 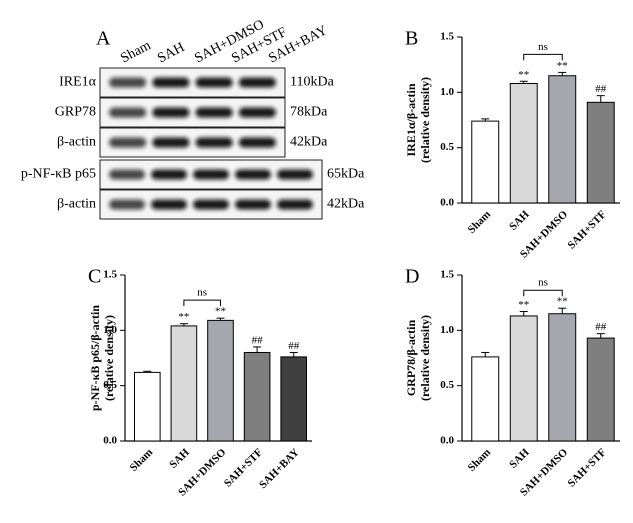 I want to click on lane-label: Sham, so click(x=135, y=52).